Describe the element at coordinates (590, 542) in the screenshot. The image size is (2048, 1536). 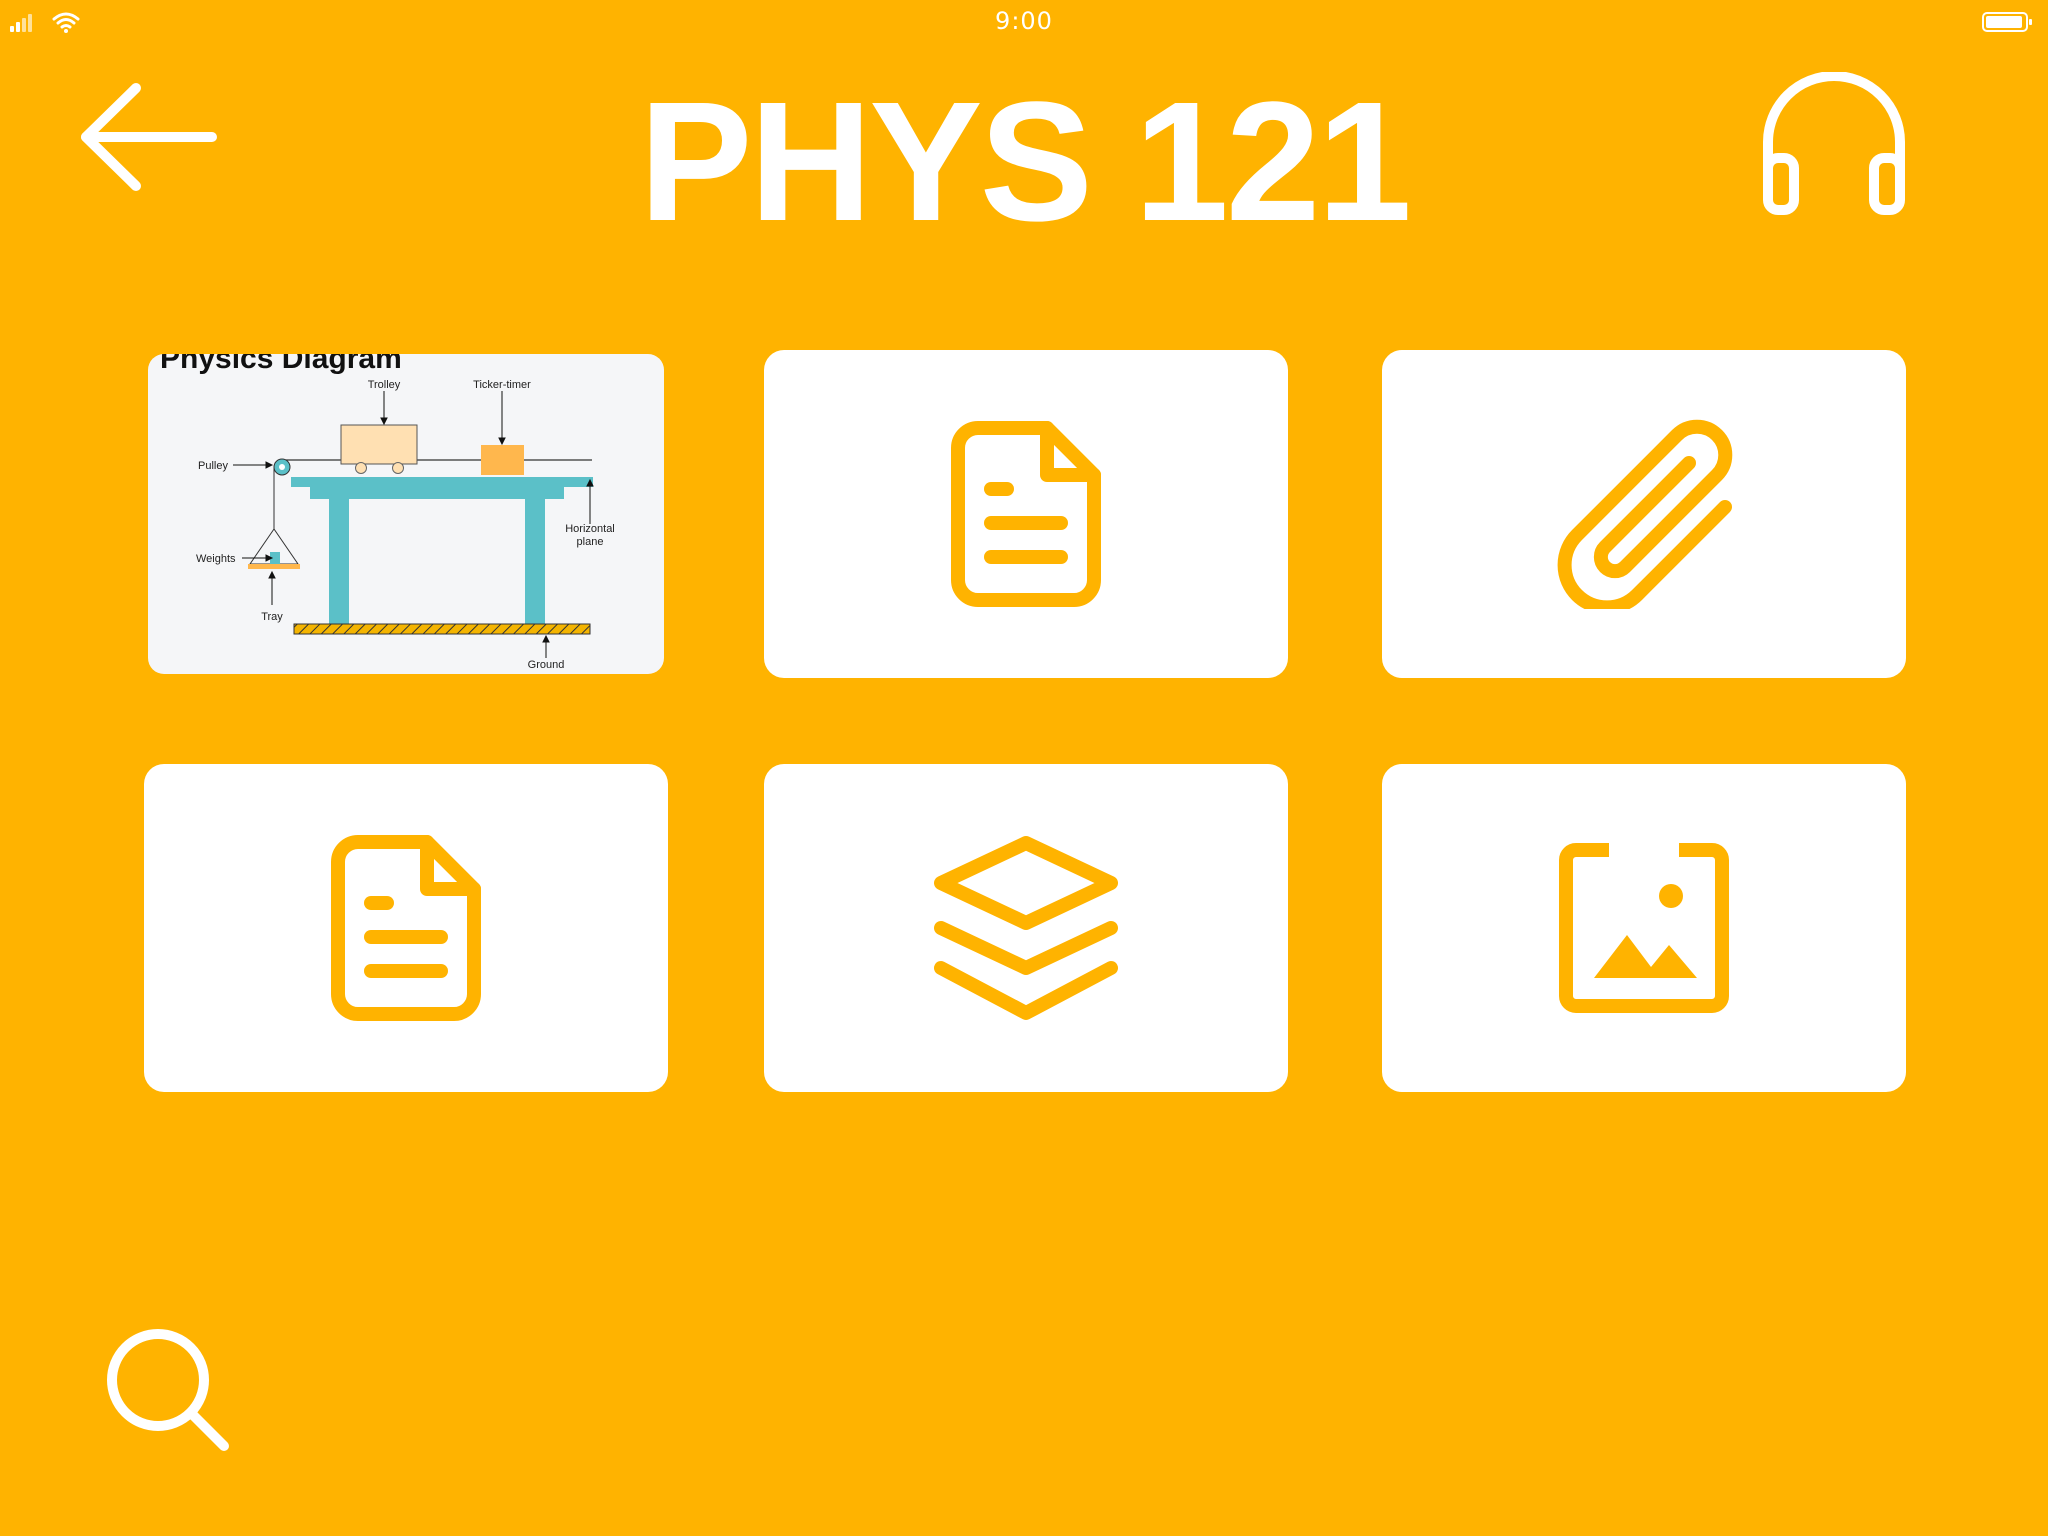
I see `label-plane: plane` at that location.